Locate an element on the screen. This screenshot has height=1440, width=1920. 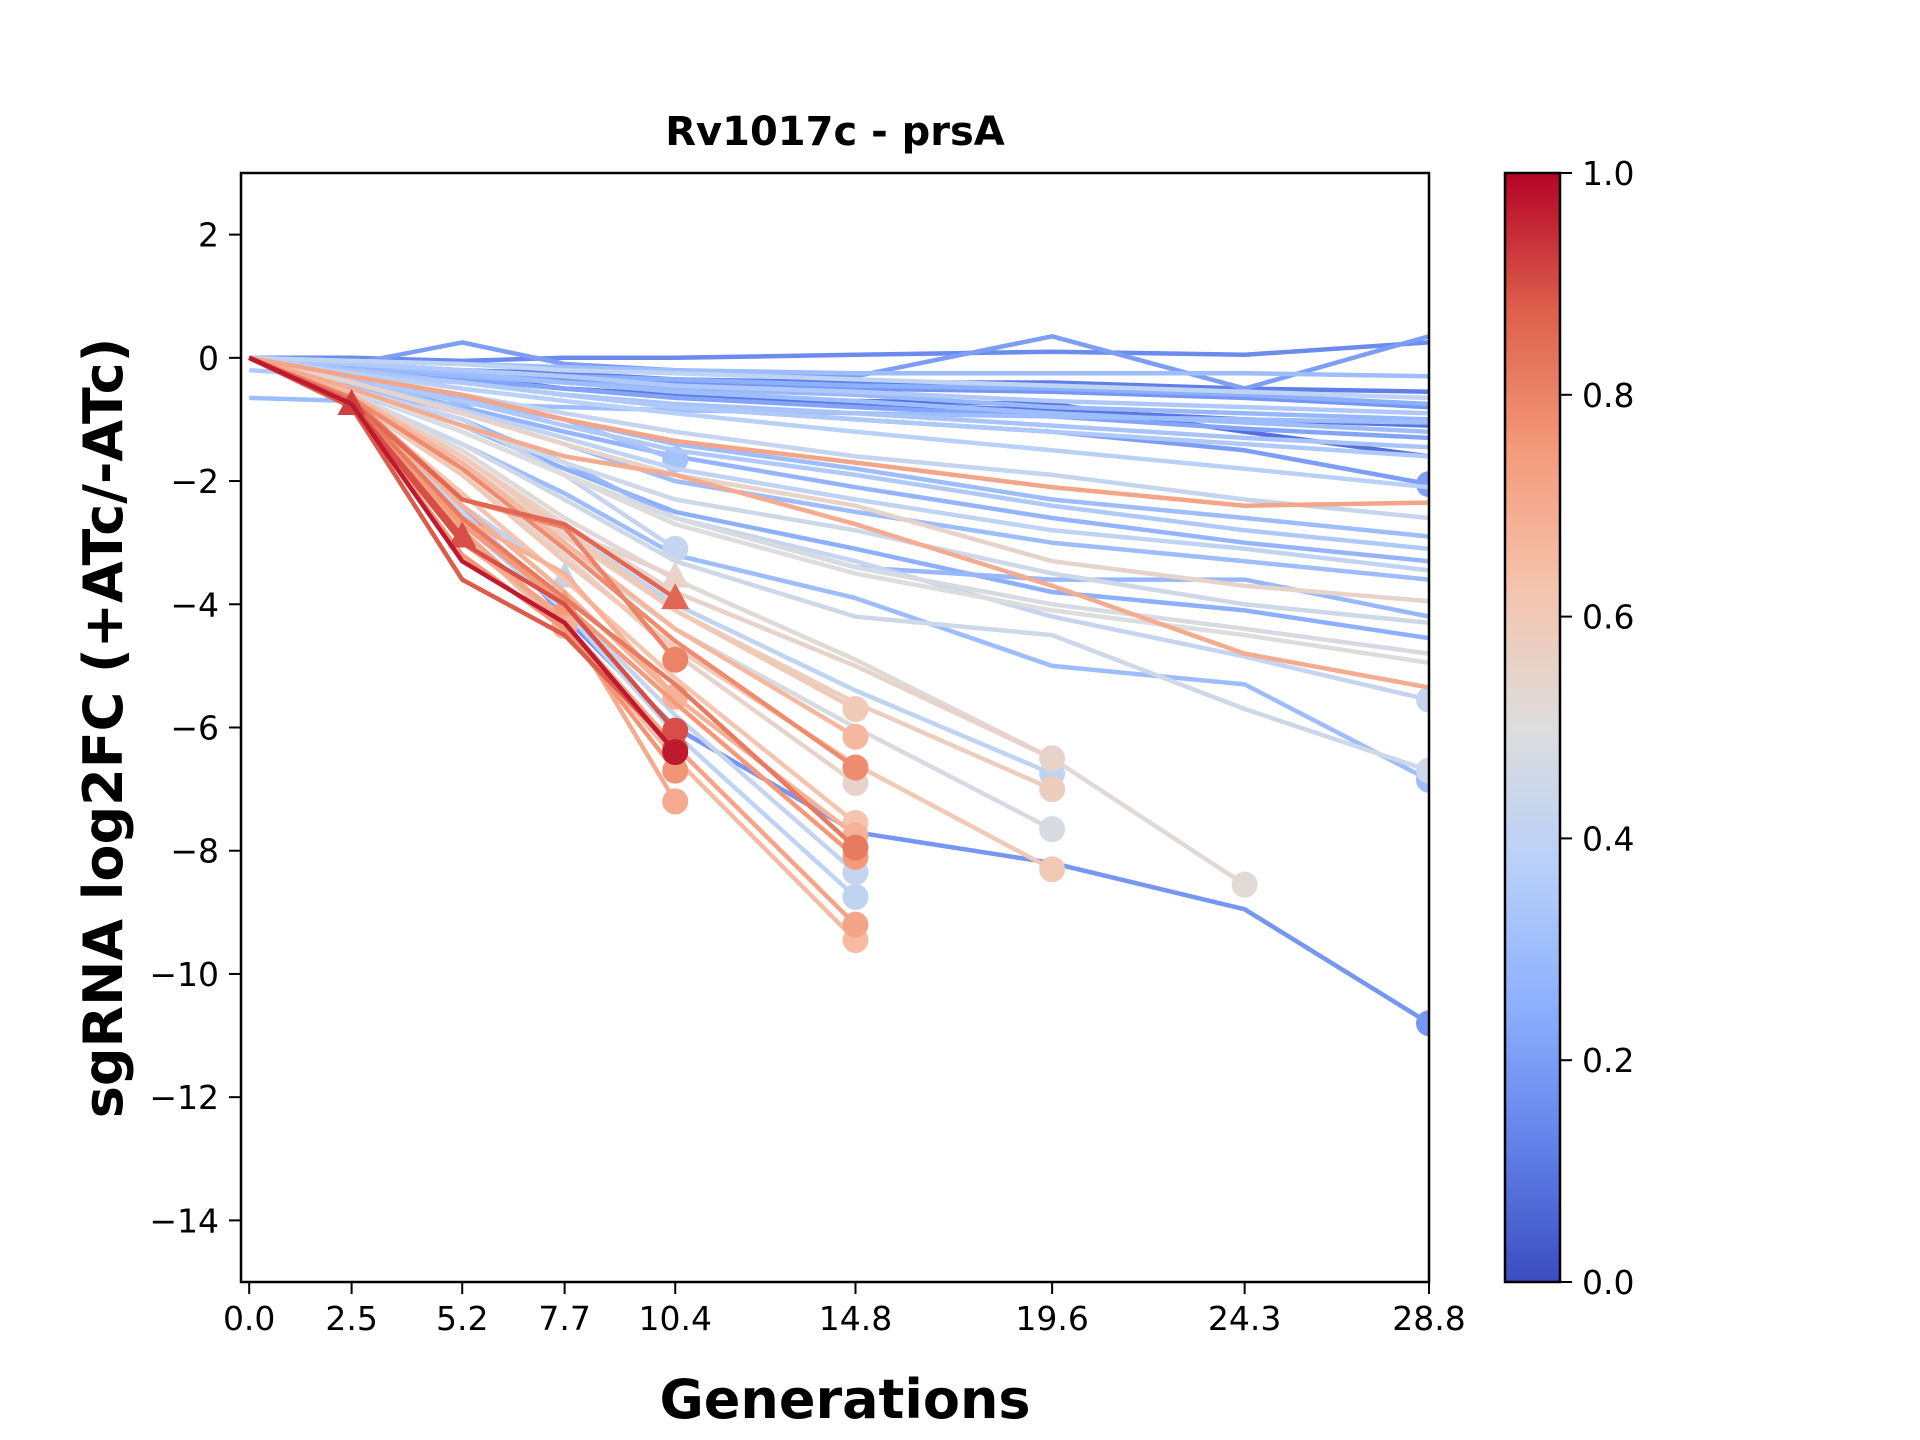
colorbar-tick-label: 0.4 is located at coordinates (1608, 838).